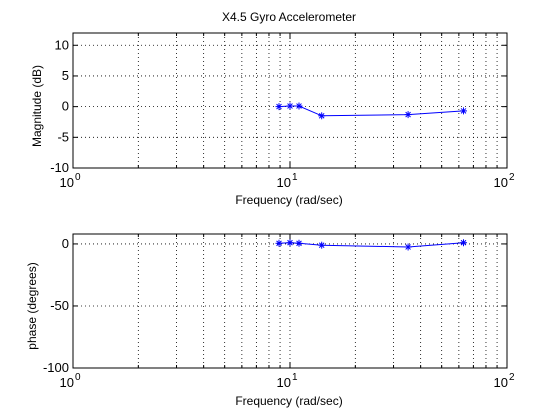 The width and height of the screenshot is (560, 420). I want to click on chart-title: X4.5 Gyro Accelerometer, so click(289, 17).